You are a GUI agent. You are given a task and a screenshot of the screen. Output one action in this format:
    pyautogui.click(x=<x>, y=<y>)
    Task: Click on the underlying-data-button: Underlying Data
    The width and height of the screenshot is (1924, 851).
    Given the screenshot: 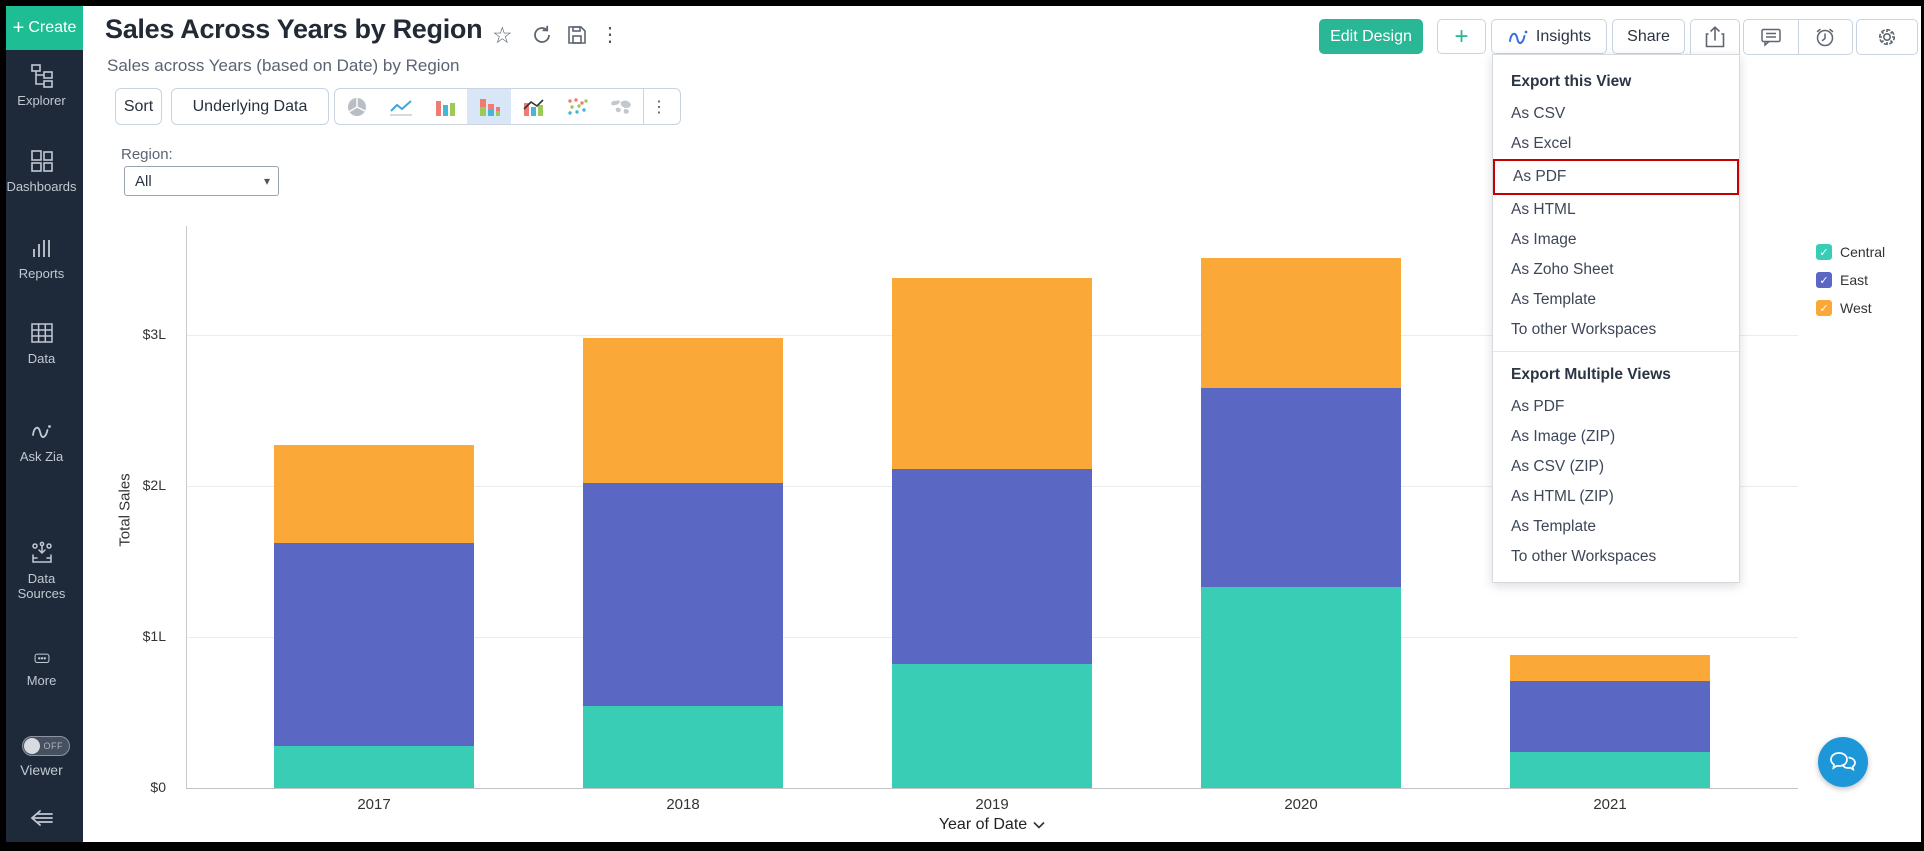 What is the action you would take?
    pyautogui.click(x=250, y=106)
    